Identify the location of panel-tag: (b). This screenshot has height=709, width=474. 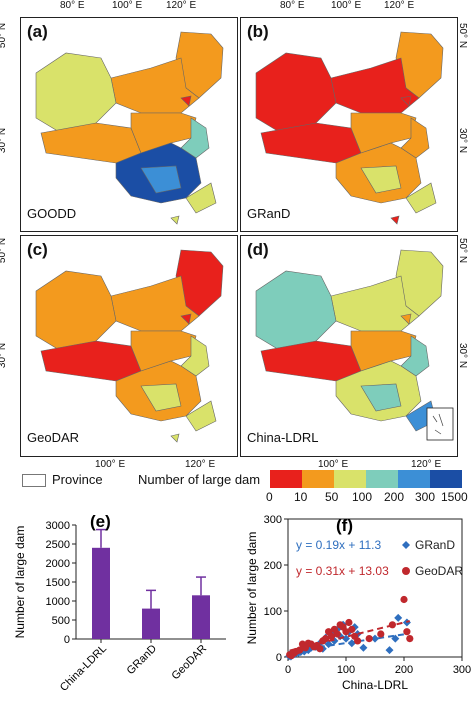
(258, 31).